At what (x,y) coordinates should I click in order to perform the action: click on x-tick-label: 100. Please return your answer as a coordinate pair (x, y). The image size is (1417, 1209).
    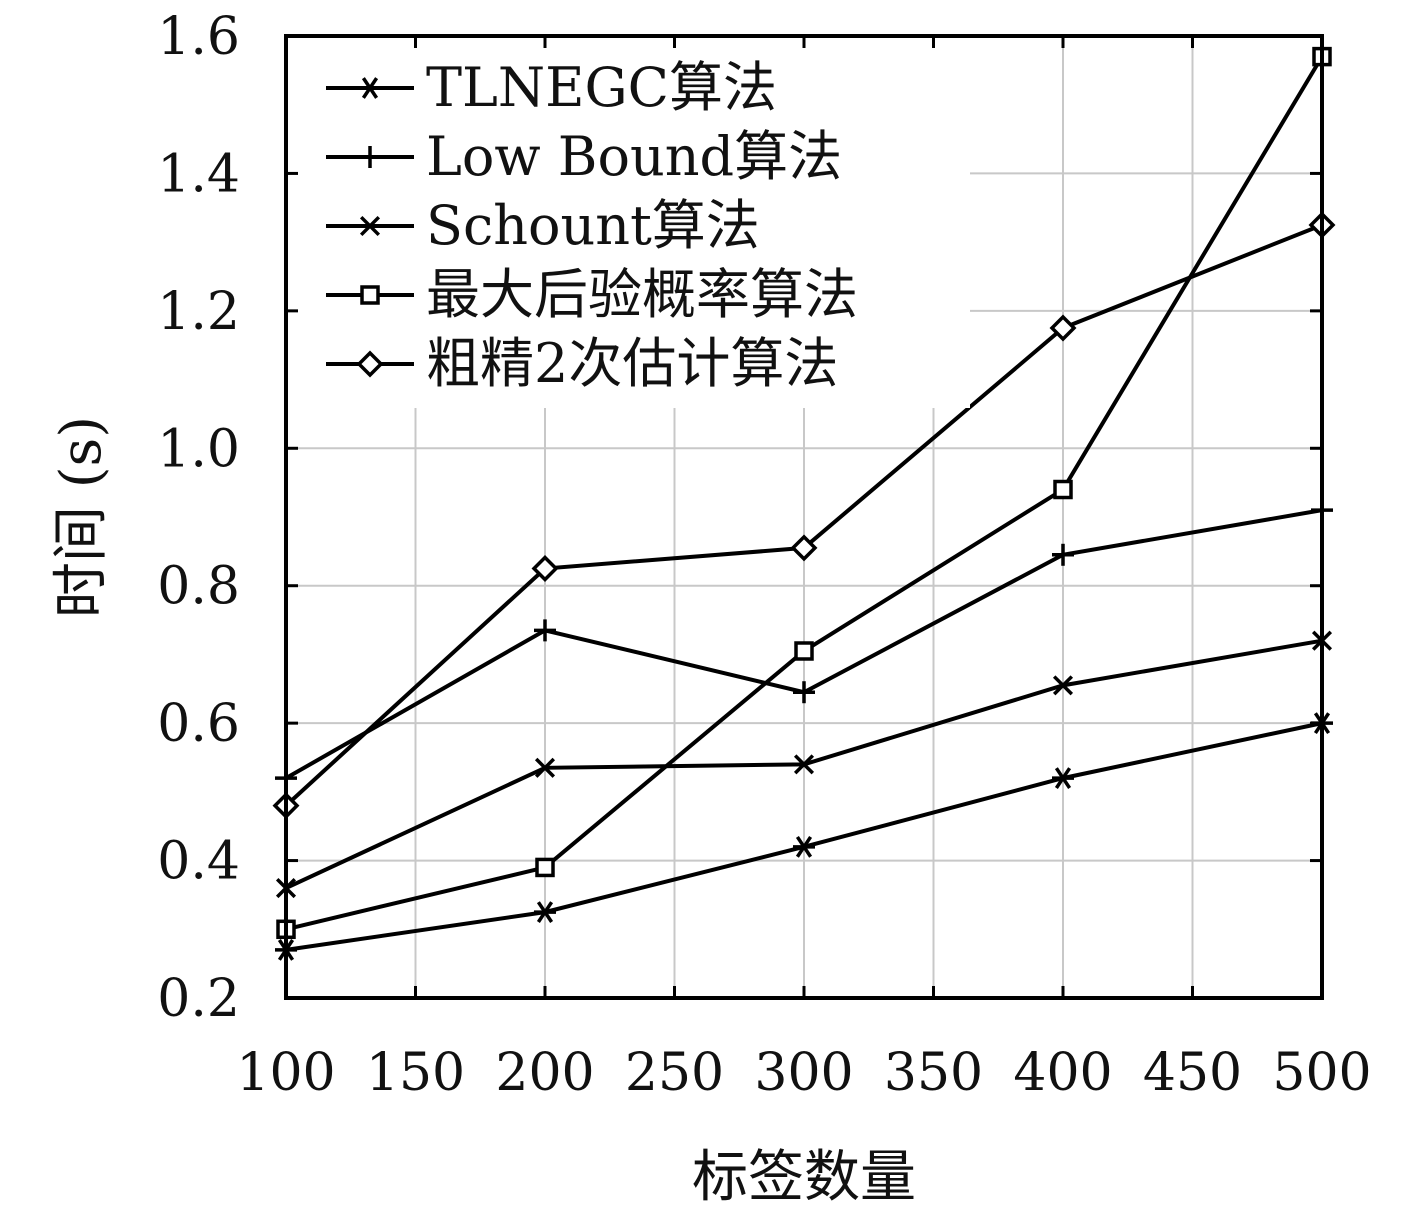
    Looking at the image, I should click on (285, 1073).